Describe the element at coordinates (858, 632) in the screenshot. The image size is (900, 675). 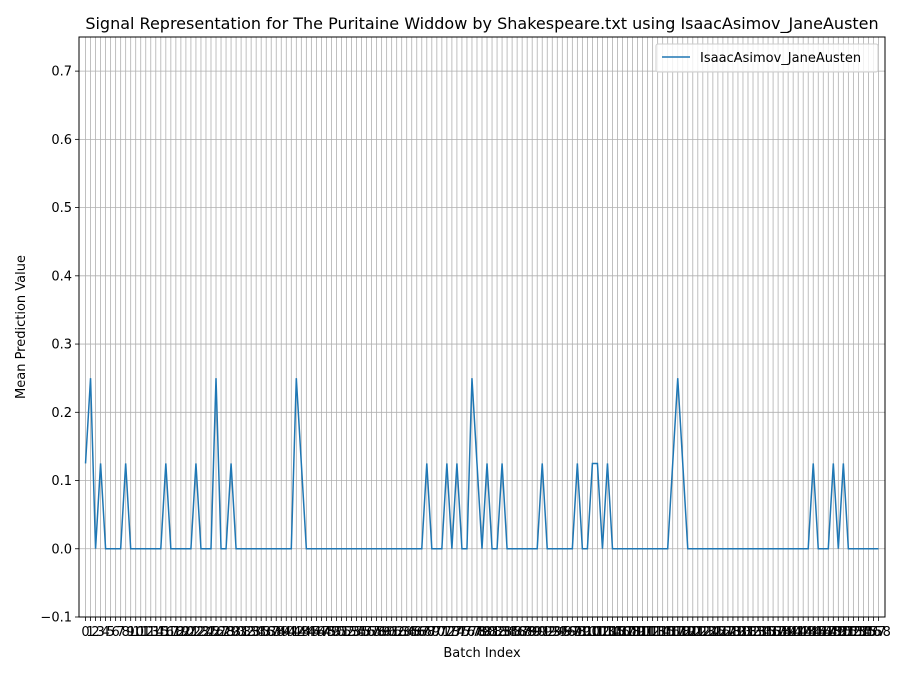
I see `x-tick-label: 154` at that location.